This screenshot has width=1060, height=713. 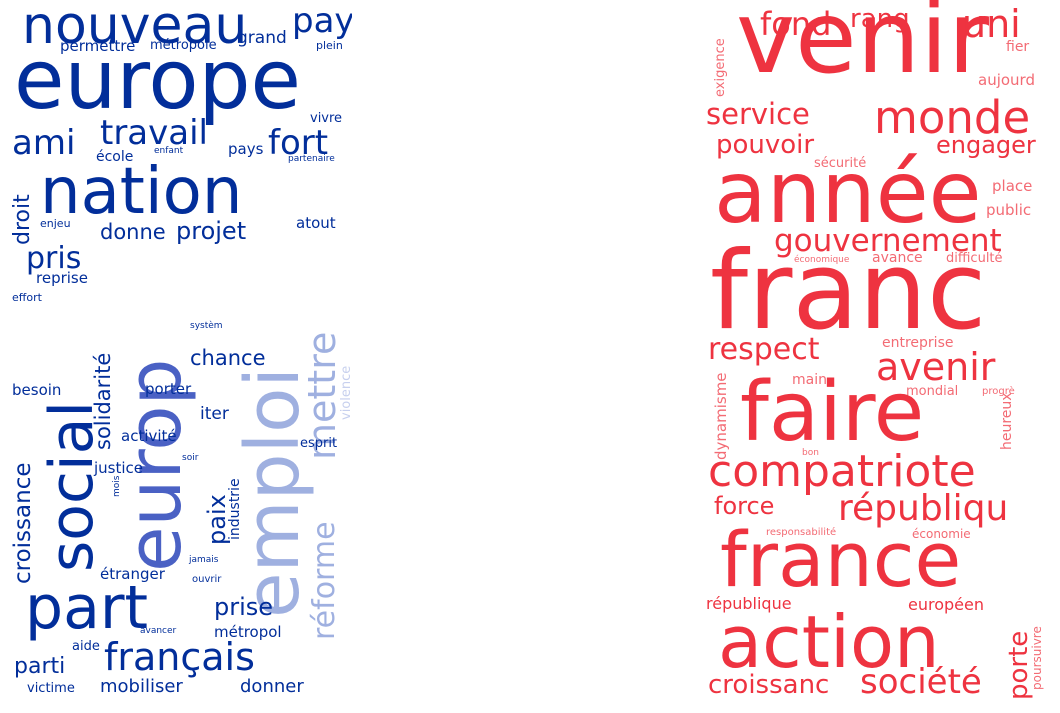 I want to click on word: prise, so click(x=244, y=607).